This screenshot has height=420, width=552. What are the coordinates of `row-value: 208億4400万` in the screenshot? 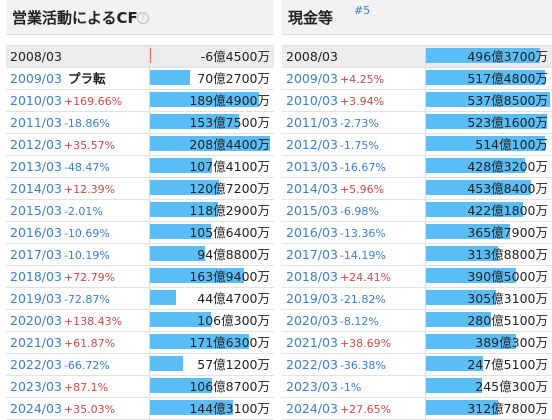 It's located at (229, 144).